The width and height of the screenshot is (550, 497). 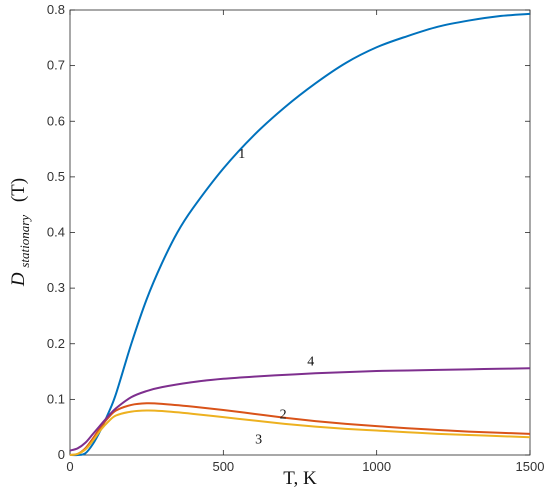 What do you see at coordinates (56, 65) in the screenshot?
I see `y-tick-label: 0.7` at bounding box center [56, 65].